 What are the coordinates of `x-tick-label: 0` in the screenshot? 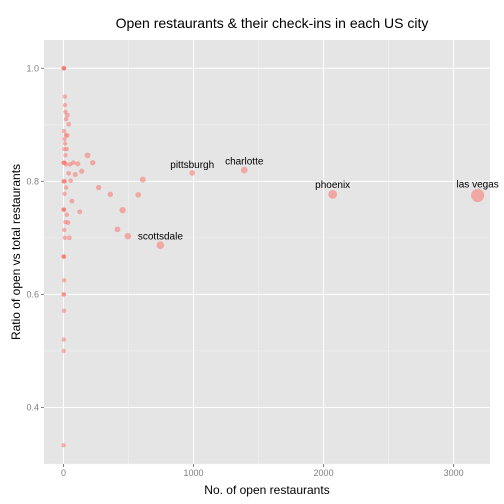 It's located at (63, 473).